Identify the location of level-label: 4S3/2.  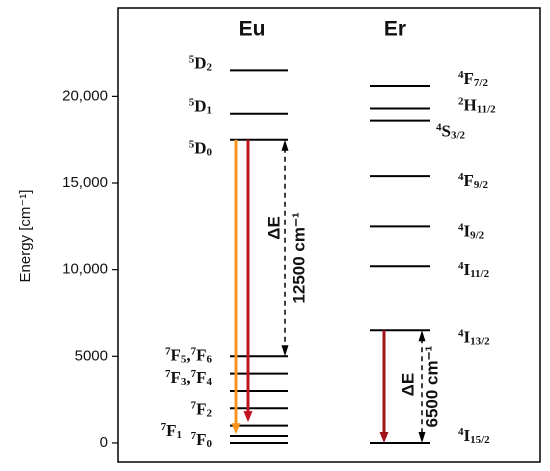
(451, 131).